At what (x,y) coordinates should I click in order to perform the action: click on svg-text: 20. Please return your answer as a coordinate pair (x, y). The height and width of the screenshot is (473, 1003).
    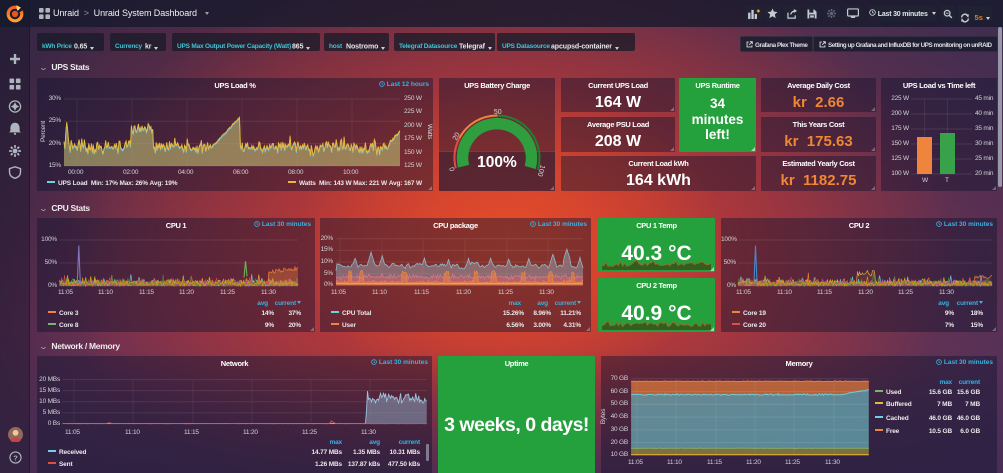
    Looking at the image, I should click on (457, 136).